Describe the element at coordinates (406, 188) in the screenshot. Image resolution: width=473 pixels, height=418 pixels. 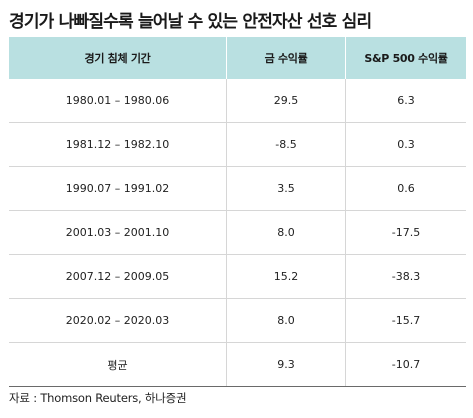
I see `cell-sp500: 0.6` at that location.